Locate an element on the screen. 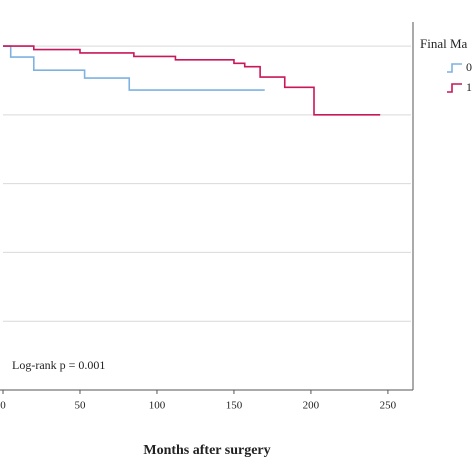 This screenshot has height=474, width=474. x-axis-label: Months after surgery is located at coordinates (206, 450).